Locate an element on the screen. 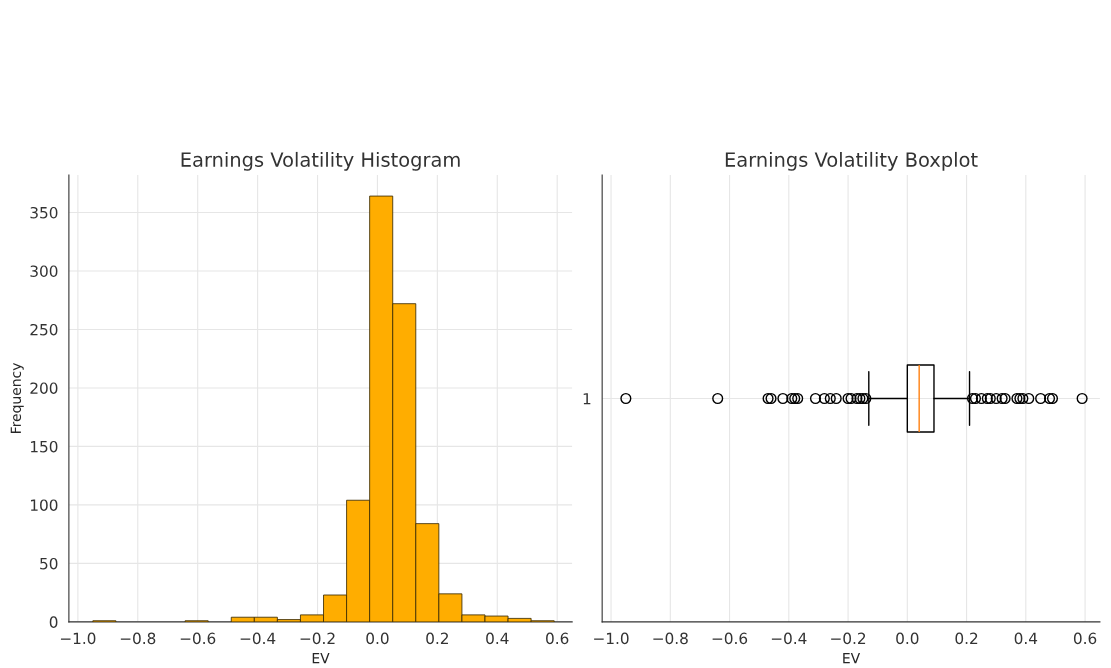 The width and height of the screenshot is (1111, 668). y-tick-label: 150 is located at coordinates (44, 446).